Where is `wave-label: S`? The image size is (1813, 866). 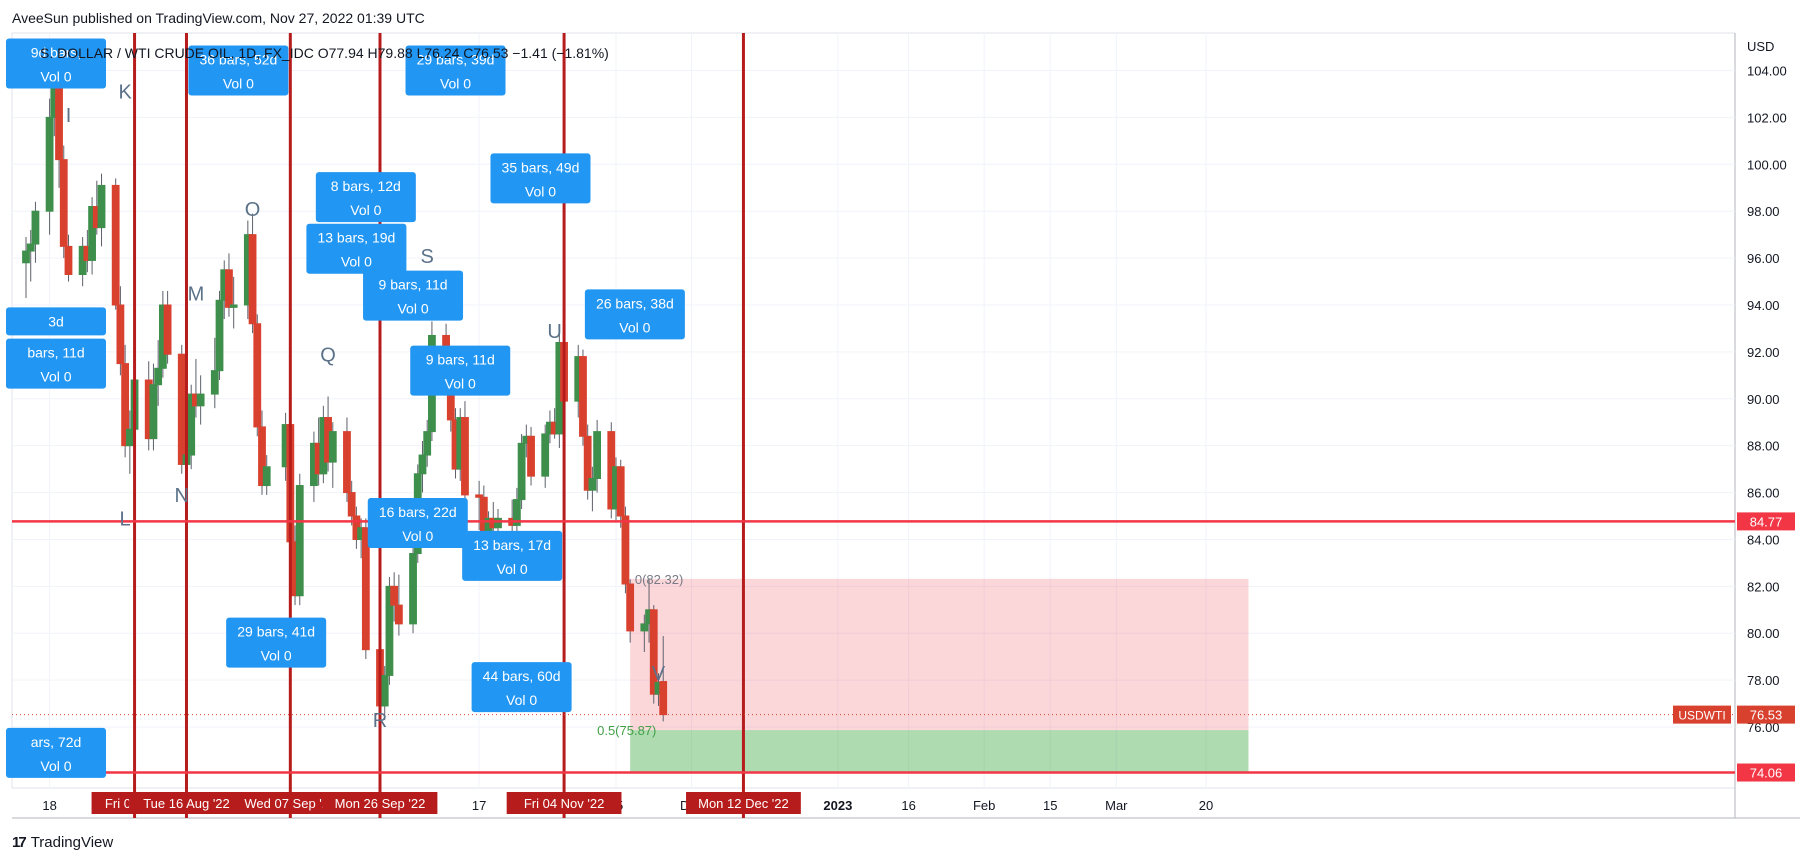
wave-label: S is located at coordinates (427, 257).